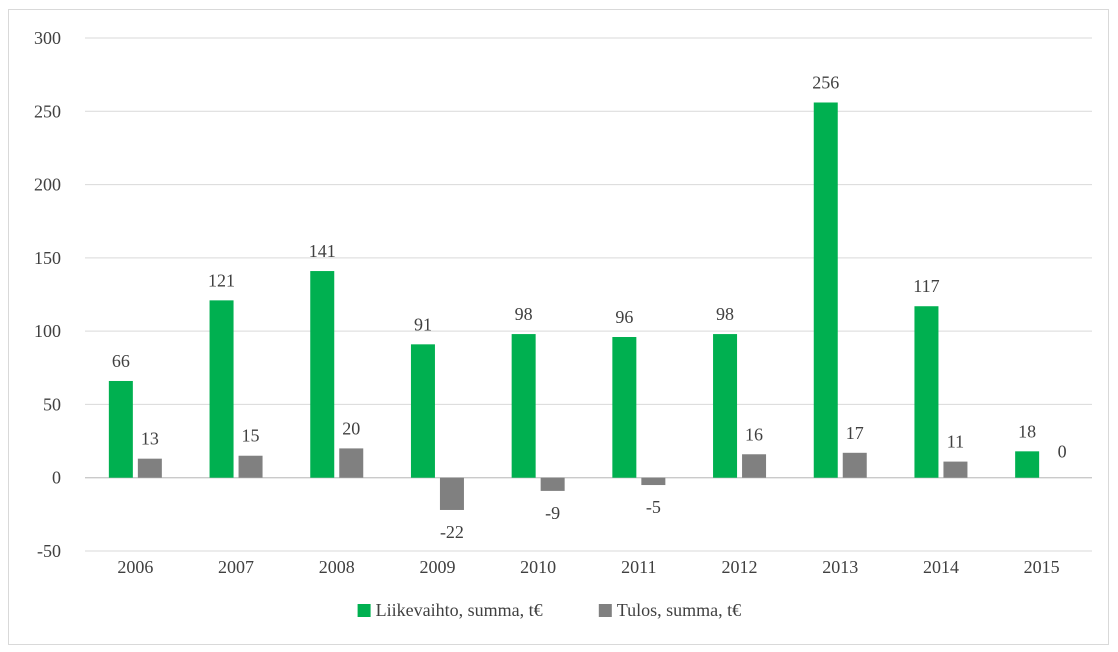 The image size is (1118, 652). What do you see at coordinates (855, 433) in the screenshot?
I see `data-label: 17` at bounding box center [855, 433].